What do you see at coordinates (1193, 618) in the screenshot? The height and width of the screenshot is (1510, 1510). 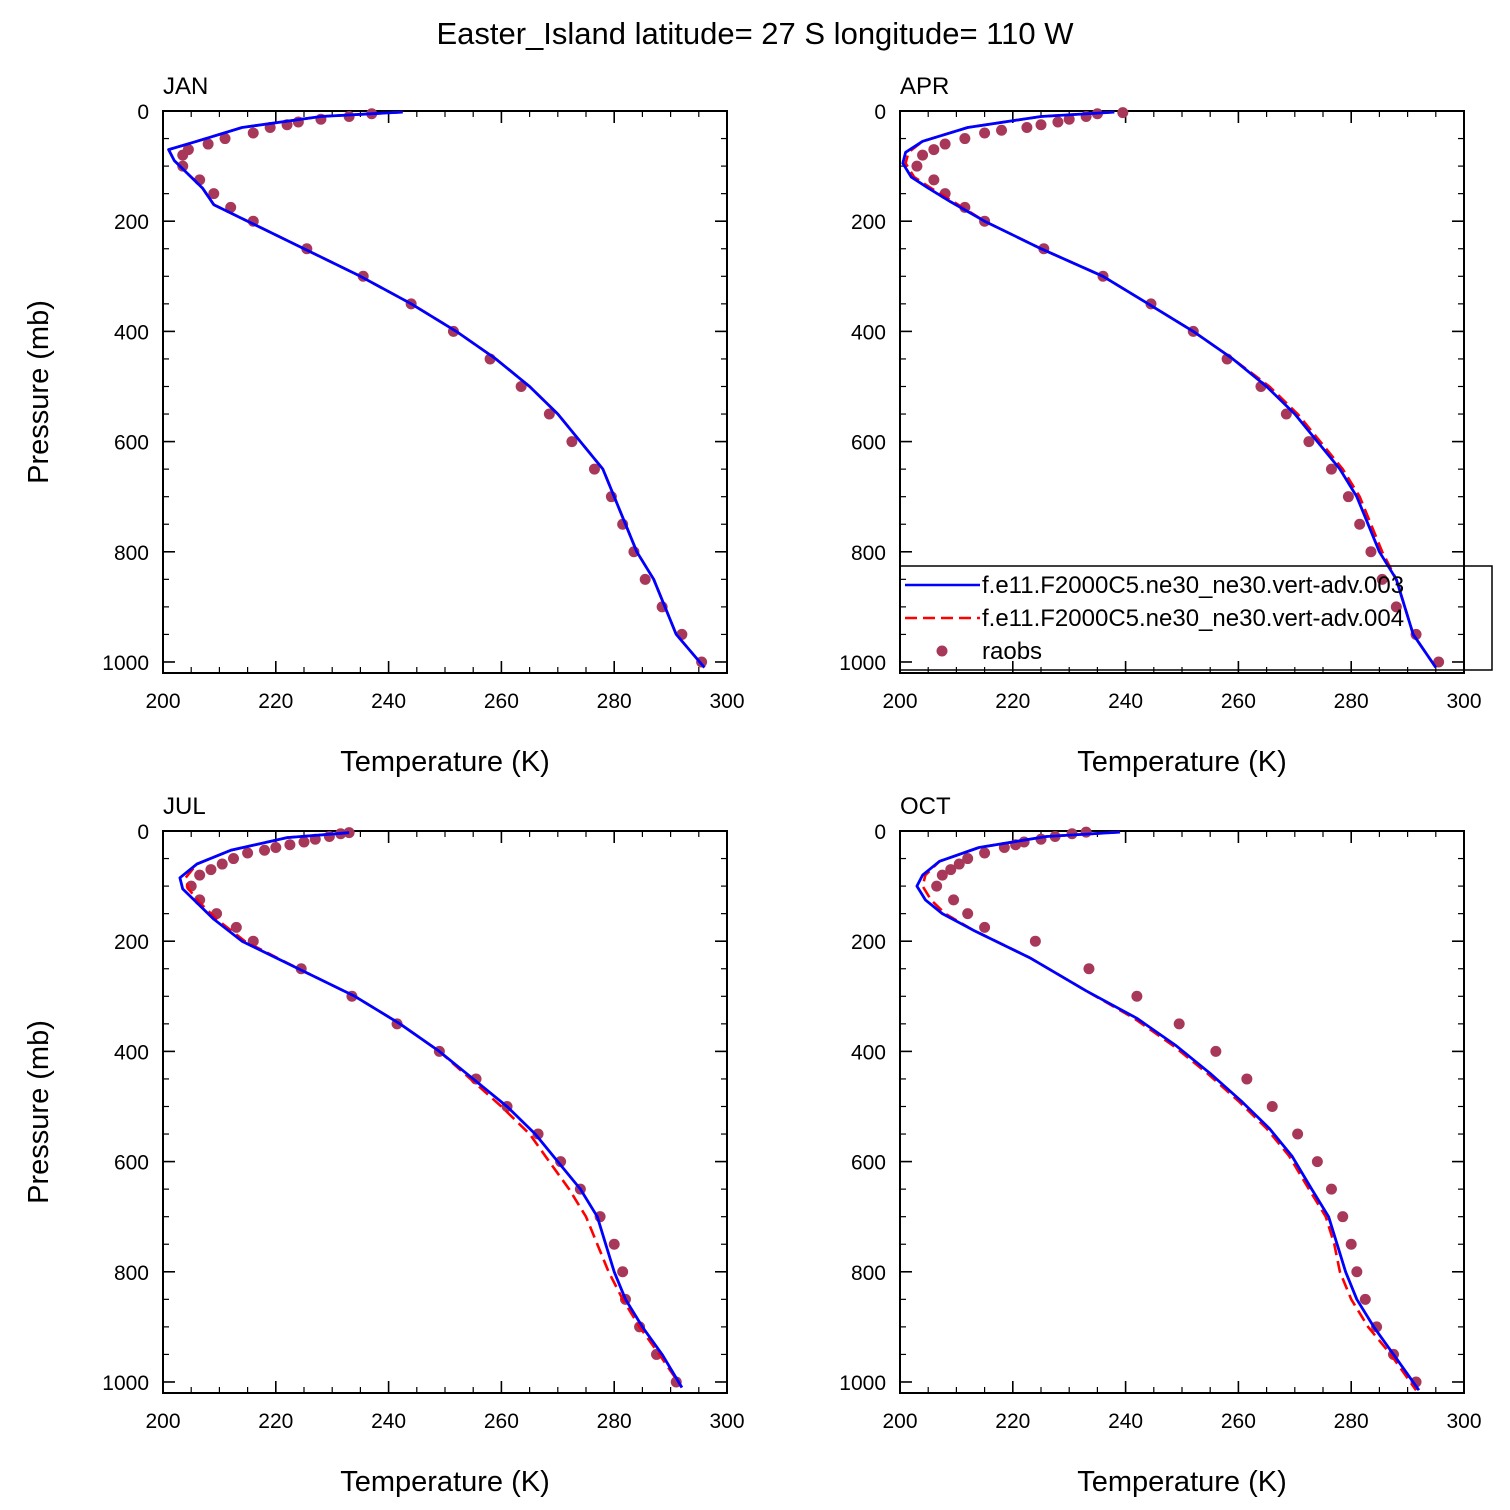 I see `legend-label: f.e11.F2000C5.ne30_ne30.vert-adv.004` at bounding box center [1193, 618].